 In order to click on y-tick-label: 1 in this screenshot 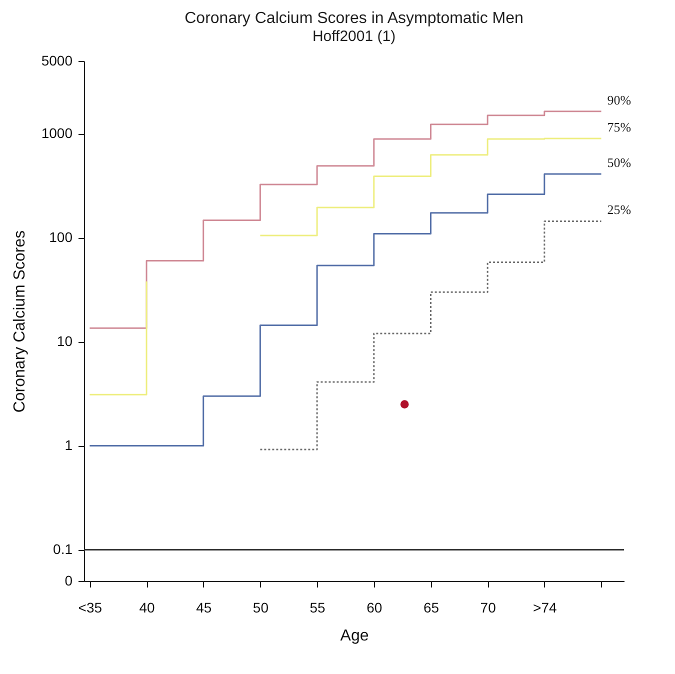, I will do `click(68, 445)`.